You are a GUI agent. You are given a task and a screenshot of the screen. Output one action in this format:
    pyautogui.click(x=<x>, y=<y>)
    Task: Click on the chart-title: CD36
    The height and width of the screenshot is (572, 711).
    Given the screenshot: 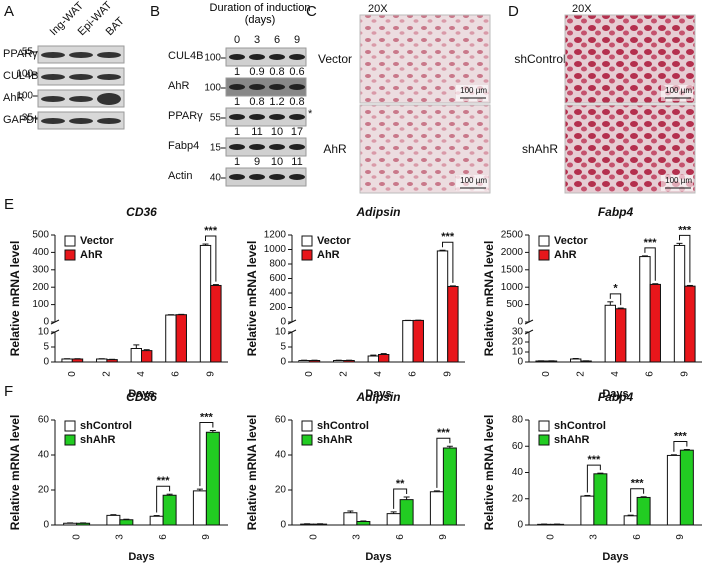 What is the action you would take?
    pyautogui.click(x=141, y=212)
    